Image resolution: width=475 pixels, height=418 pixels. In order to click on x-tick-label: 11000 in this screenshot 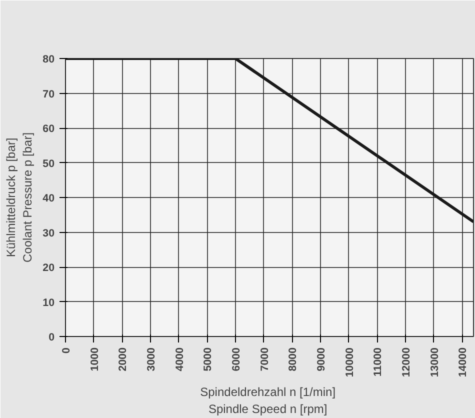, I will do `click(378, 362)`.